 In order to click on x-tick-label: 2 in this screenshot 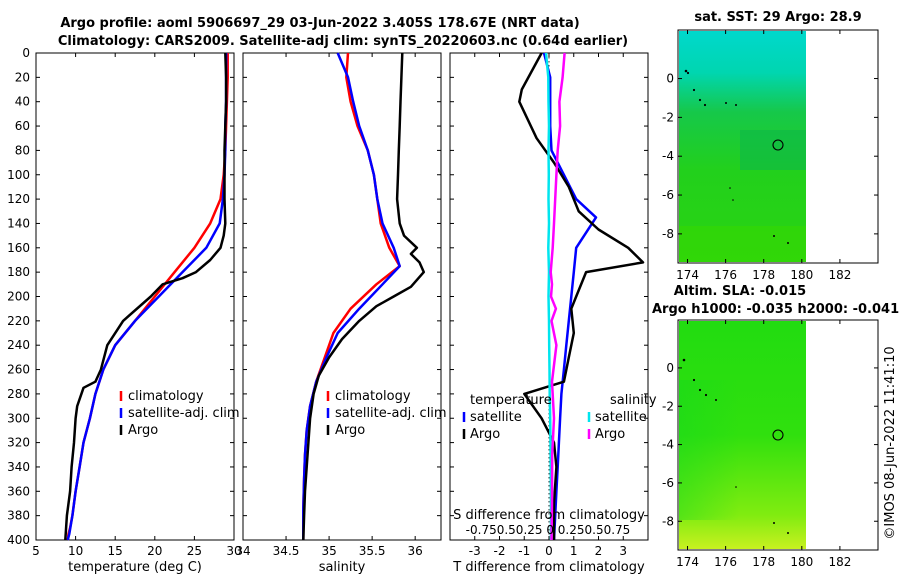, I will do `click(599, 551)`.